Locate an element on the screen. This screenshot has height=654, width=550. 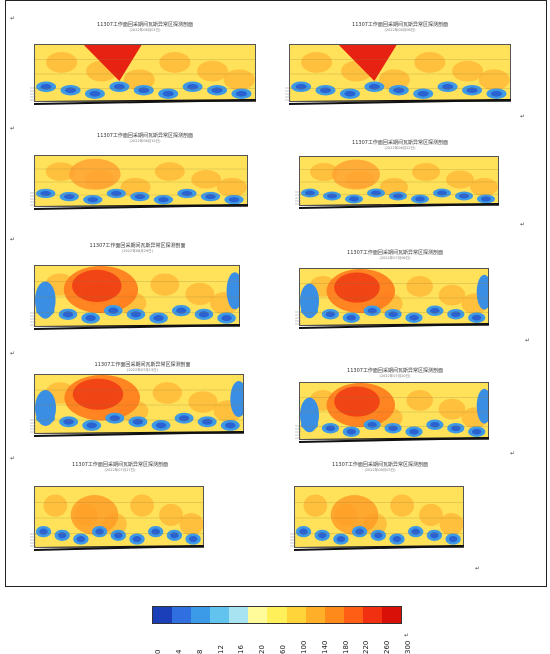
legend-tick-label: 20 is located at coordinates (262, 649).